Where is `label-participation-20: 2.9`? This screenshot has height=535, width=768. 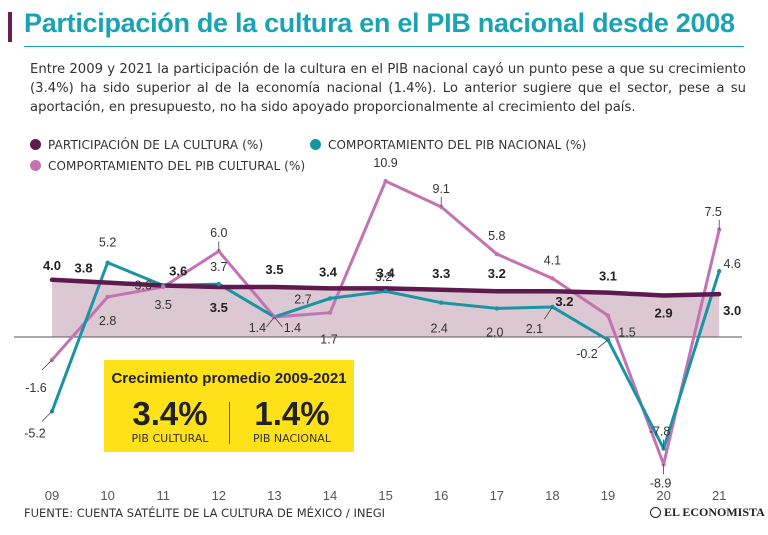 label-participation-20: 2.9 is located at coordinates (664, 313).